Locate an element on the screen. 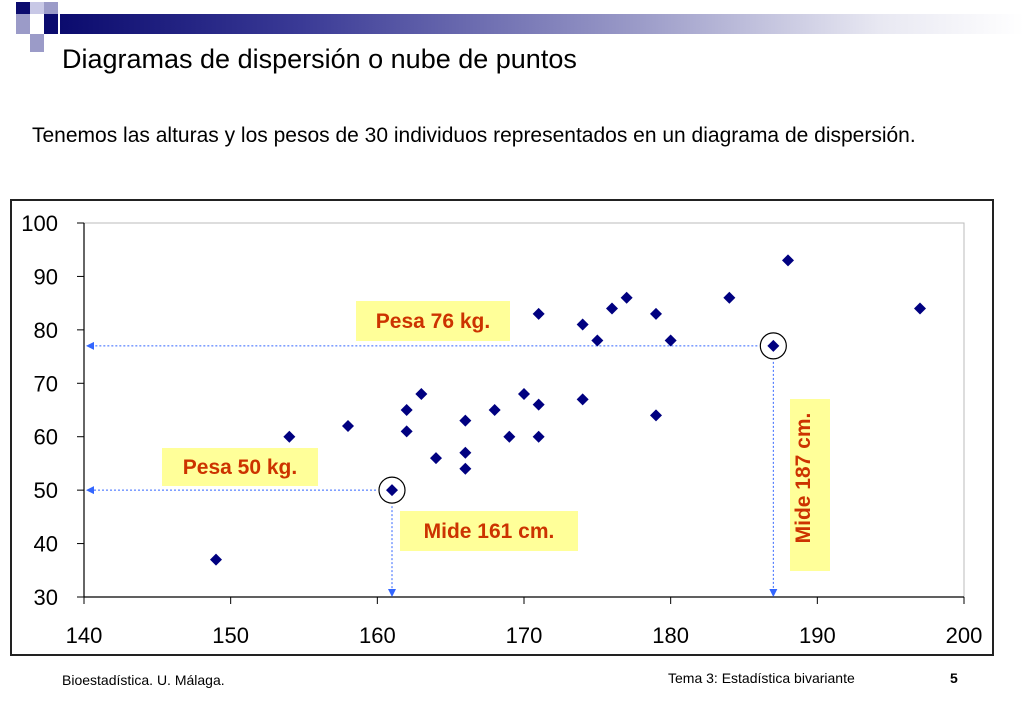  y-tick-label: 80 is located at coordinates (46, 330).